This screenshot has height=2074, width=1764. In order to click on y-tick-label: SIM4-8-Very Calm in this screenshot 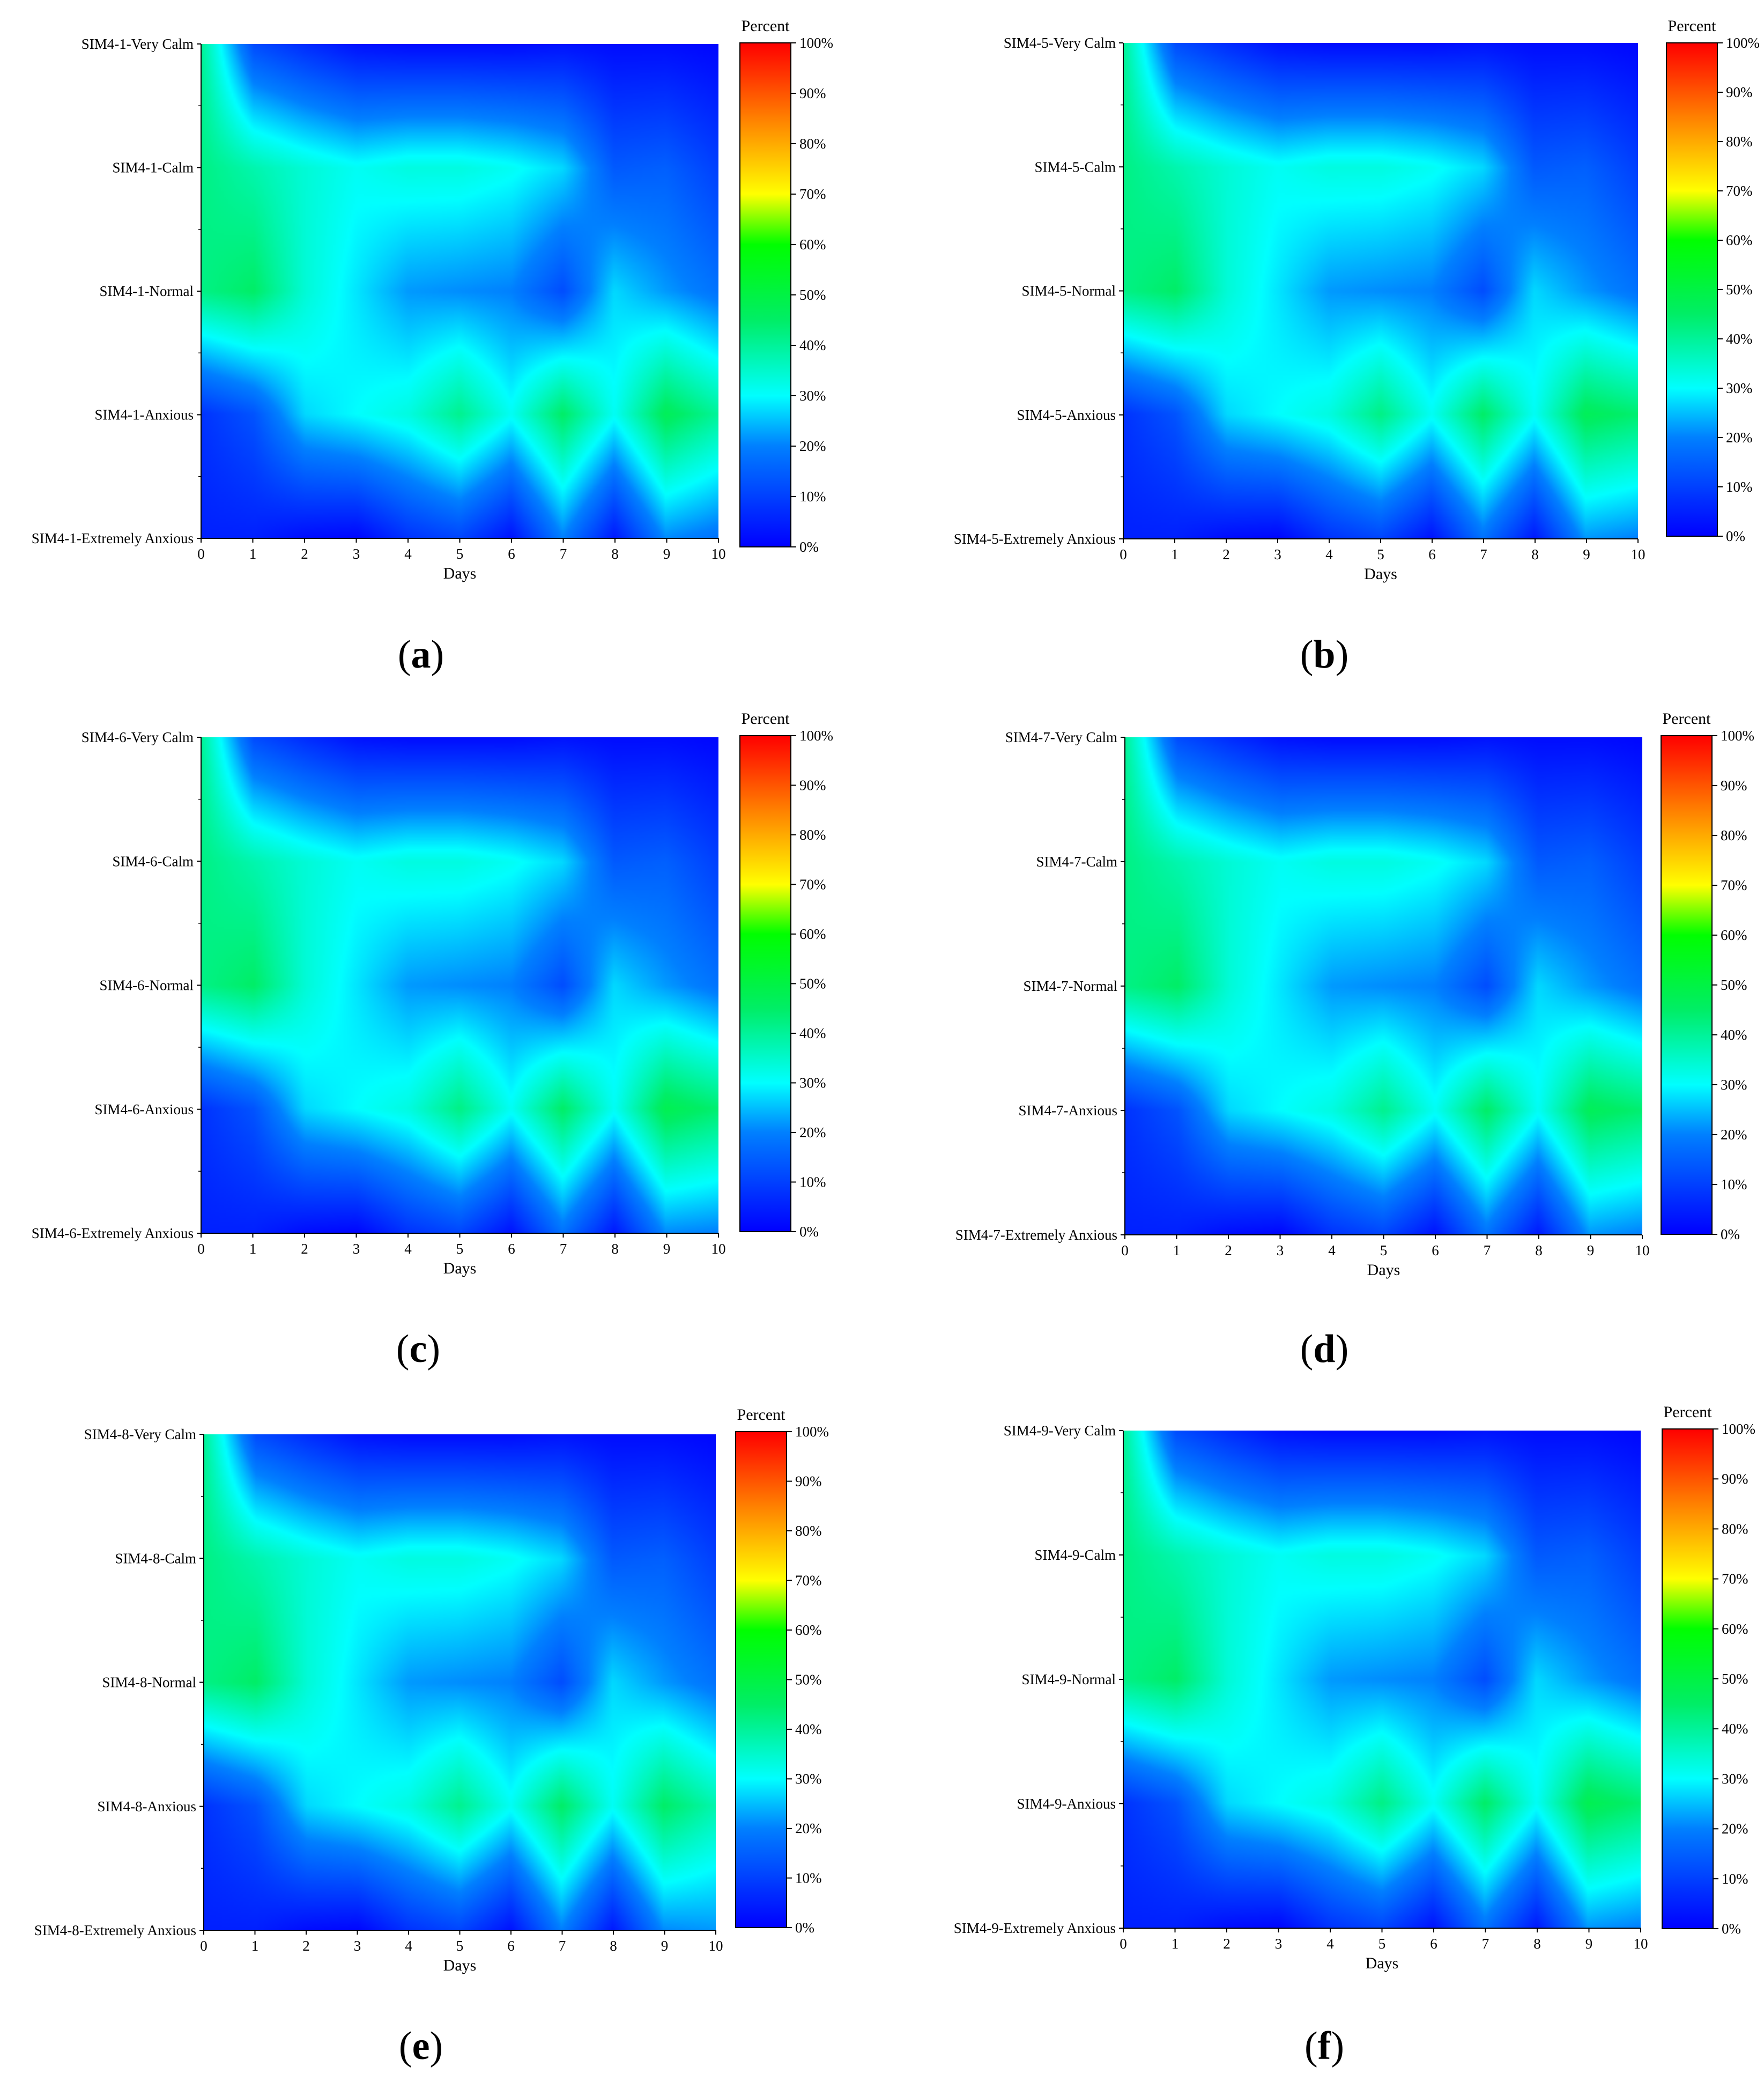, I will do `click(140, 1434)`.